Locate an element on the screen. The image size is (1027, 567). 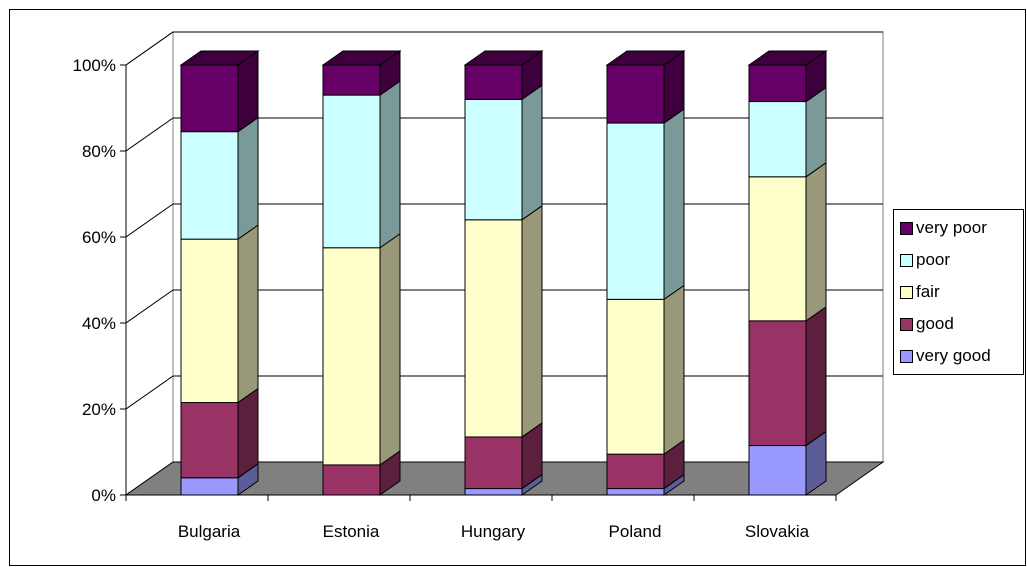
y-tick-label: 100% is located at coordinates (94, 65).